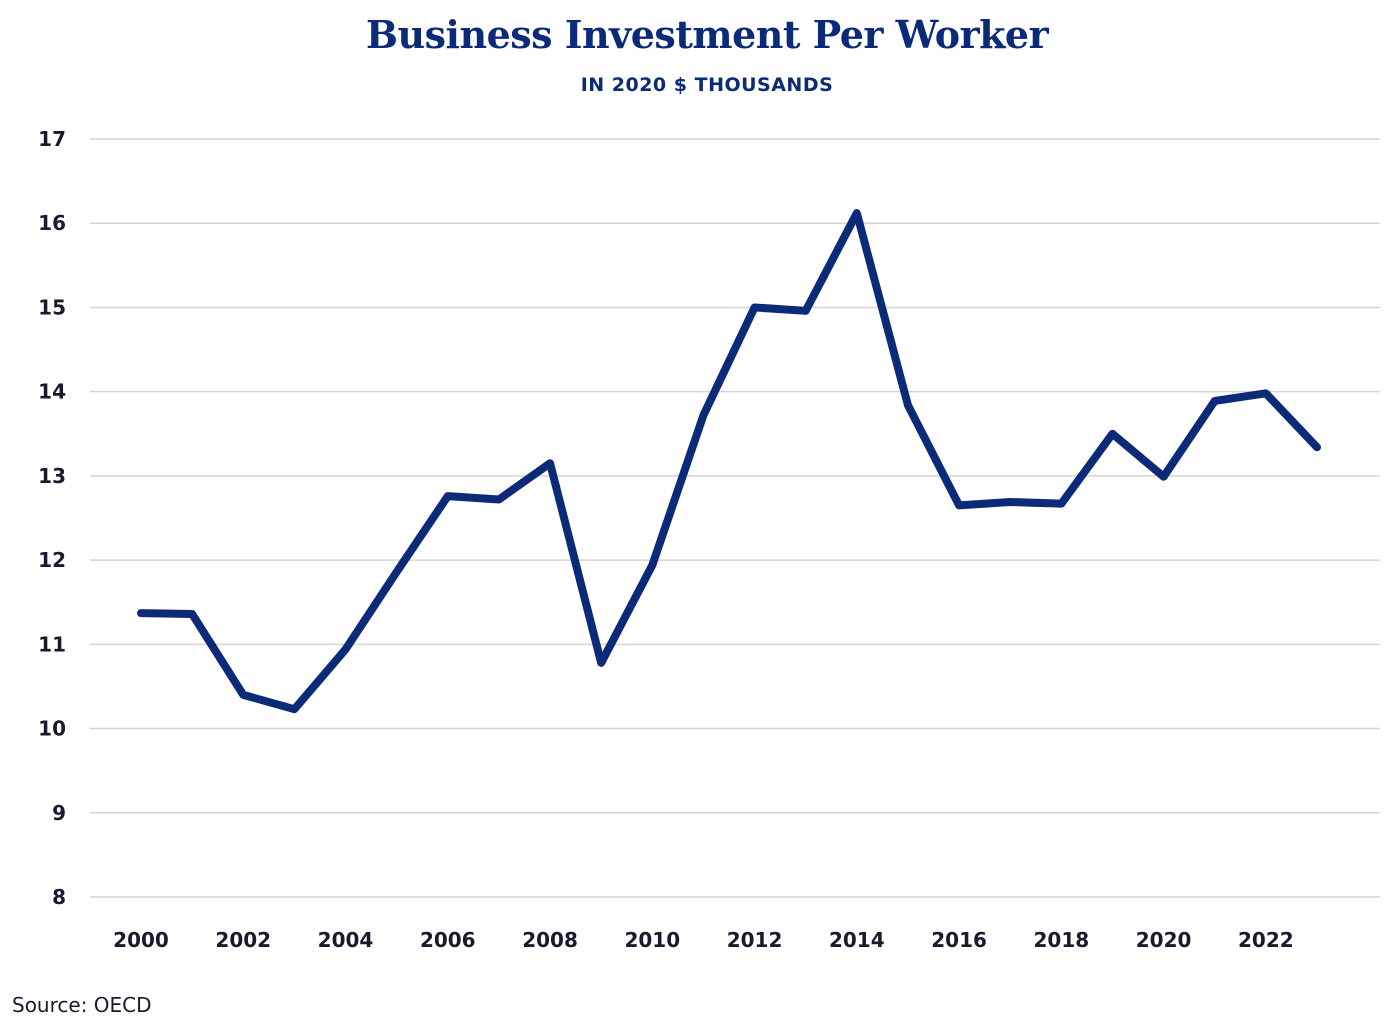 This screenshot has width=1400, height=1025. What do you see at coordinates (141, 940) in the screenshot?
I see `x-tick-label: 2000` at bounding box center [141, 940].